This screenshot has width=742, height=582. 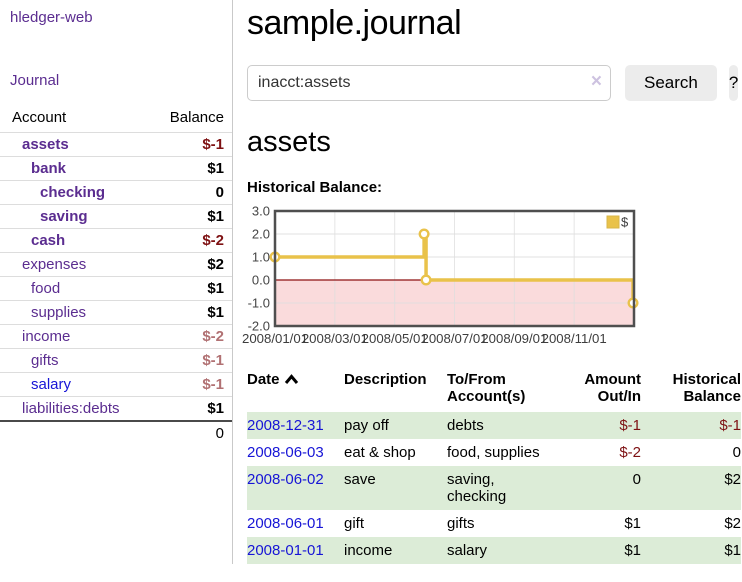 I want to click on sort-ascending-icon, so click(x=291, y=380).